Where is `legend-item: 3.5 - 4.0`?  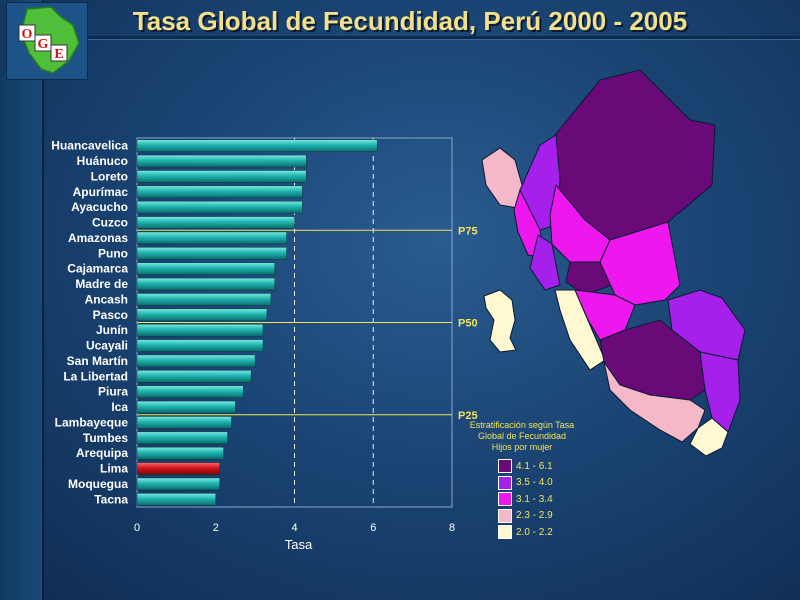 legend-item: 3.5 - 4.0 is located at coordinates (525, 483).